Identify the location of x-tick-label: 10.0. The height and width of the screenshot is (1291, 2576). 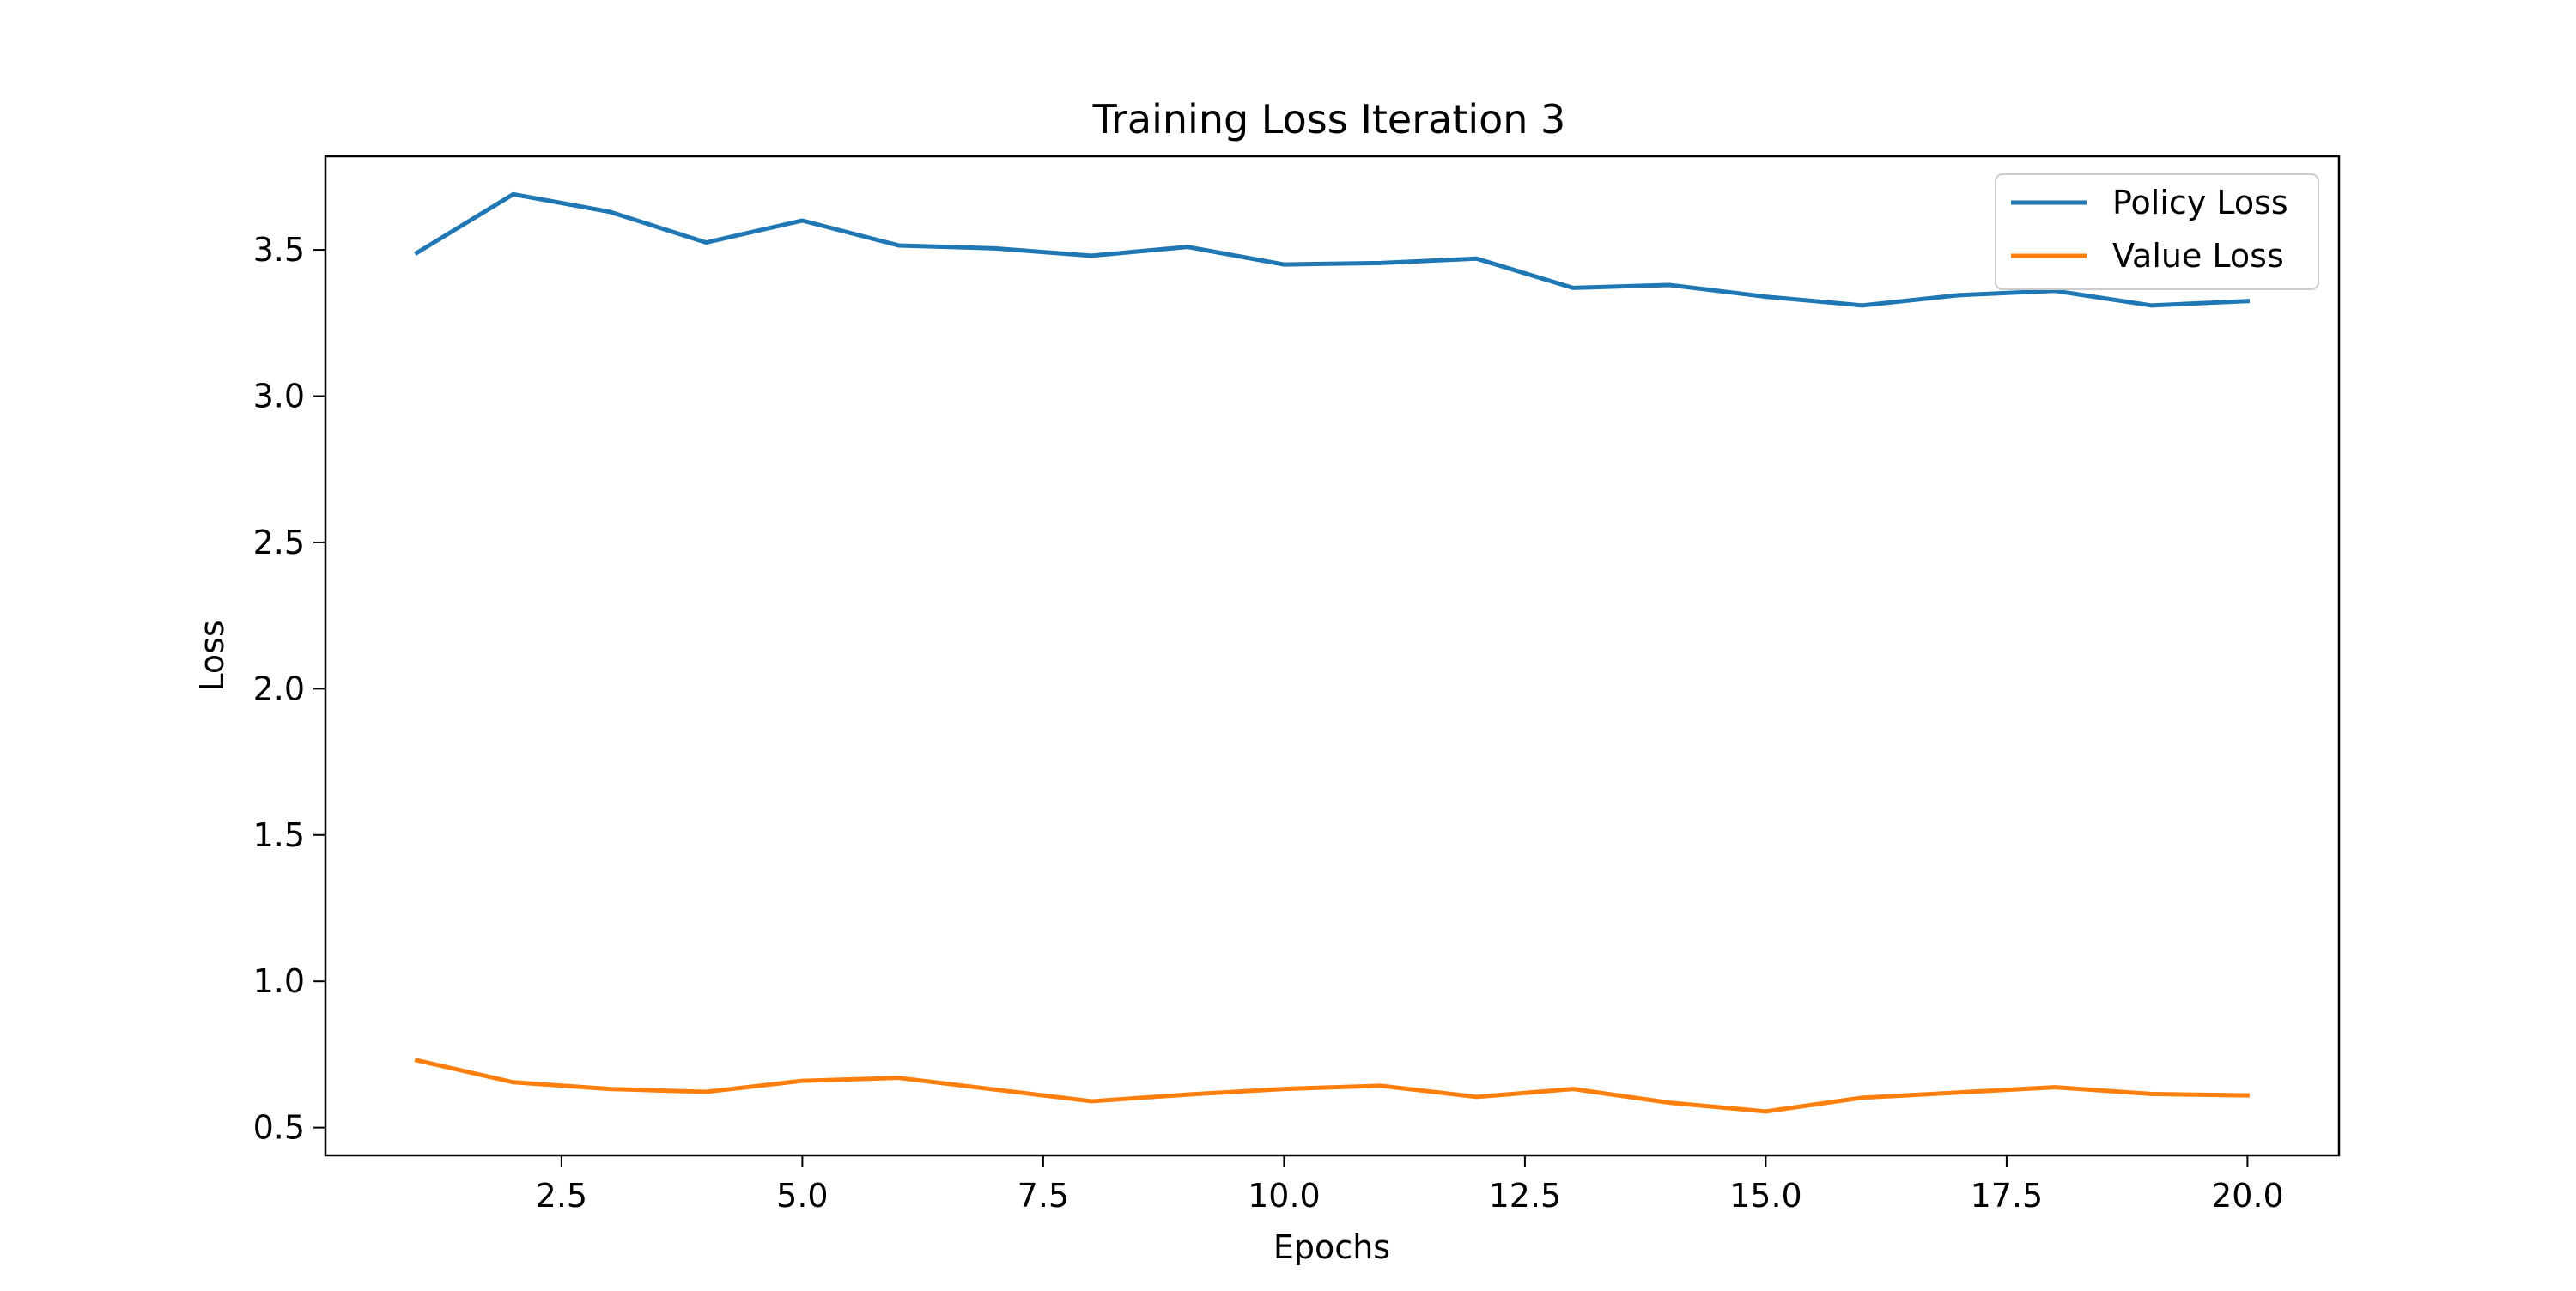
(1284, 1196).